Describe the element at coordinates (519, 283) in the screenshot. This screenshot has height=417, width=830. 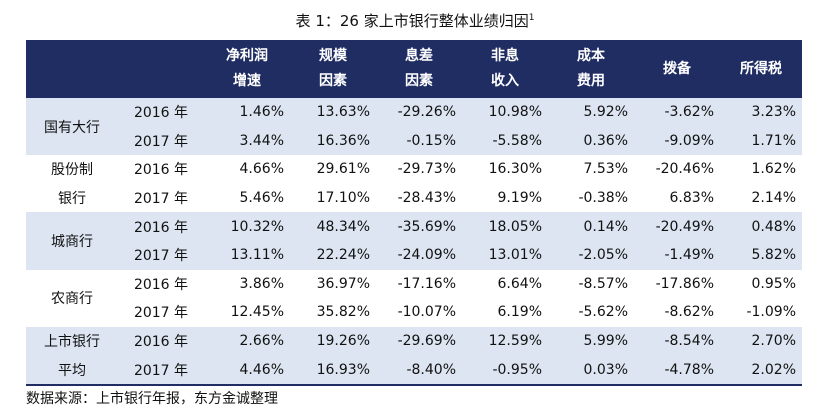
I see `value-cell: 6.64%` at that location.